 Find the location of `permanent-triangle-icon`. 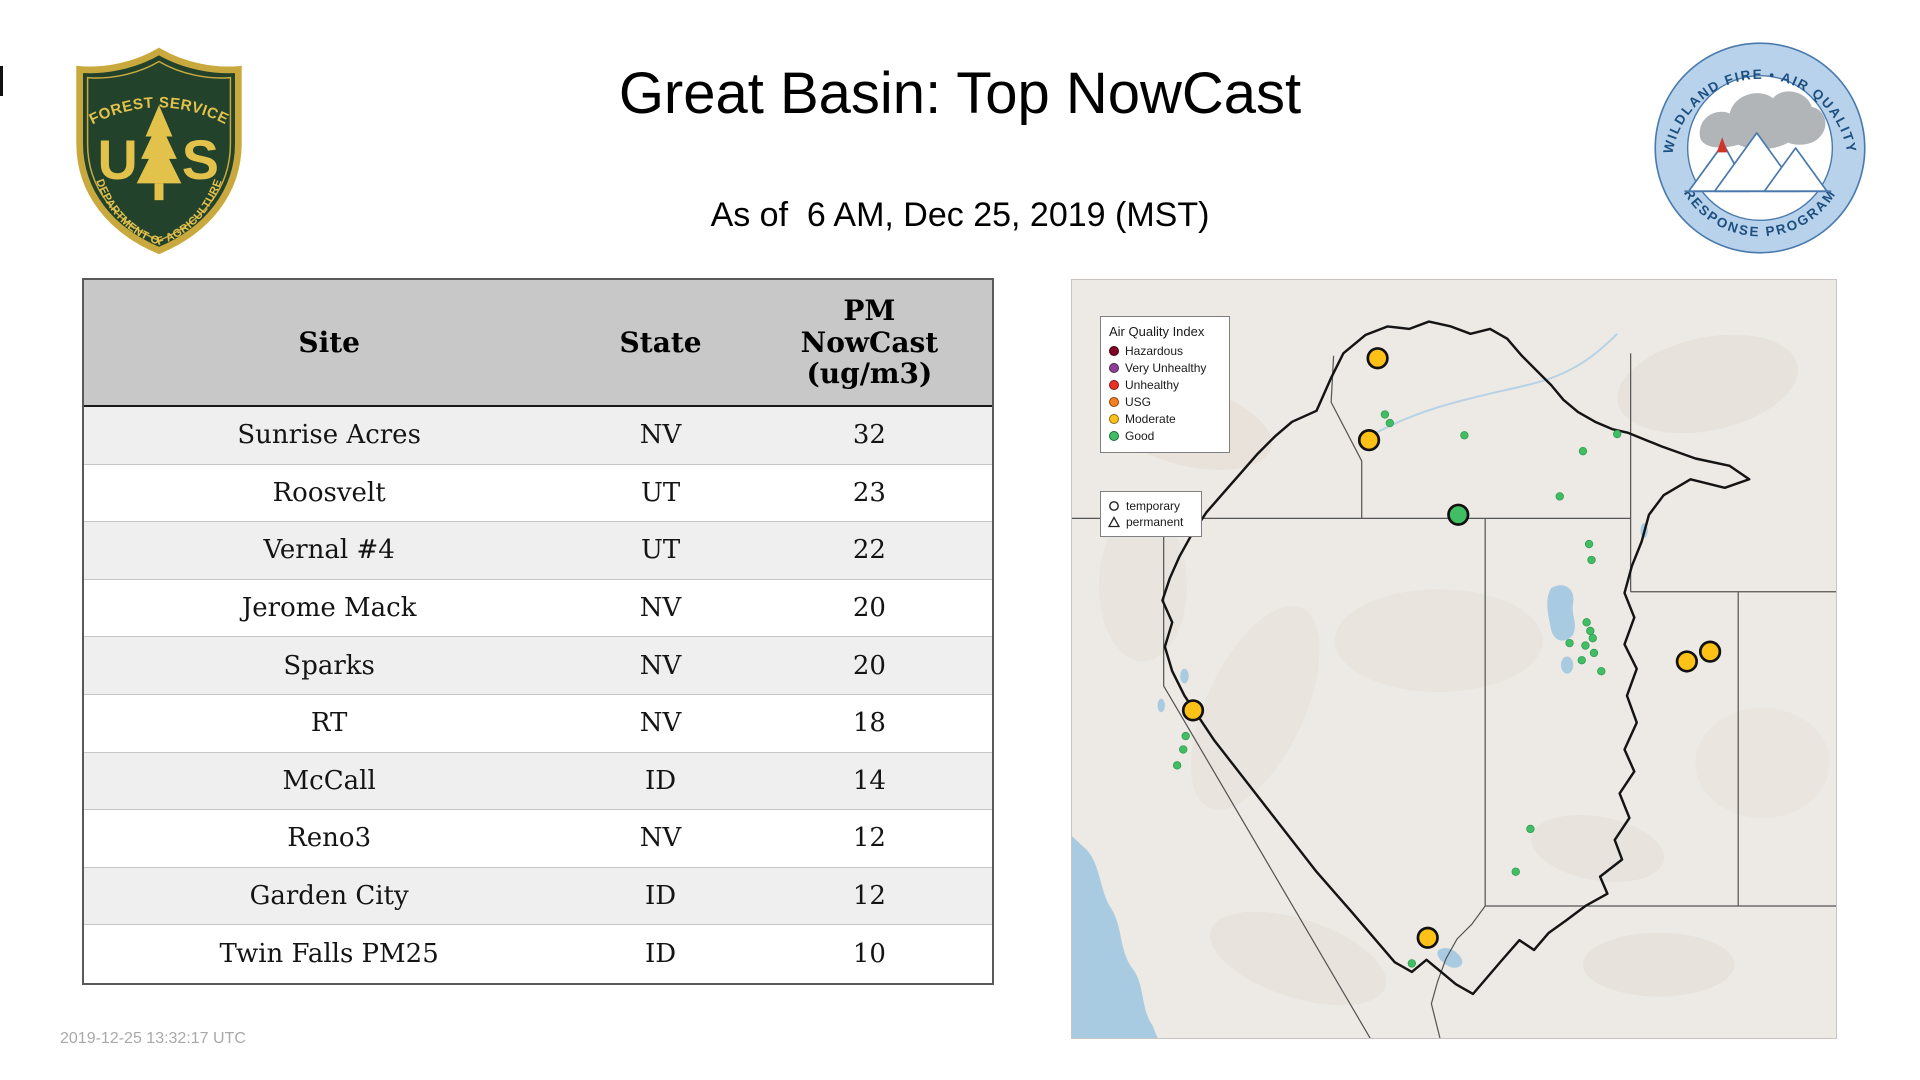

permanent-triangle-icon is located at coordinates (1114, 522).